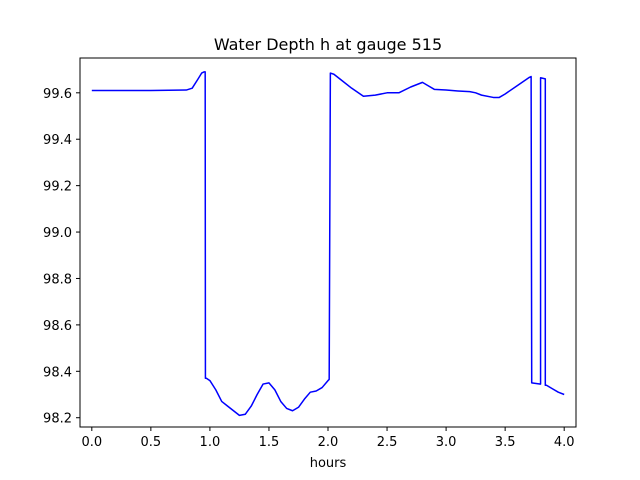 The height and width of the screenshot is (480, 640). What do you see at coordinates (57, 94) in the screenshot?
I see `y-tick-label: 99.6` at bounding box center [57, 94].